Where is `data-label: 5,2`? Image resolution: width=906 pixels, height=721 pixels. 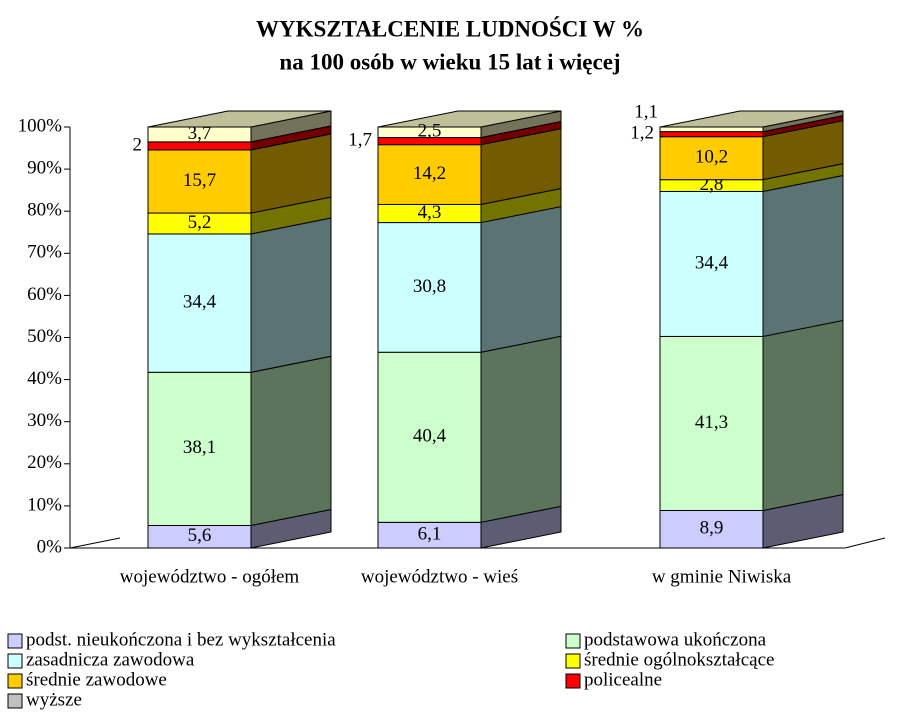 data-label: 5,2 is located at coordinates (200, 222).